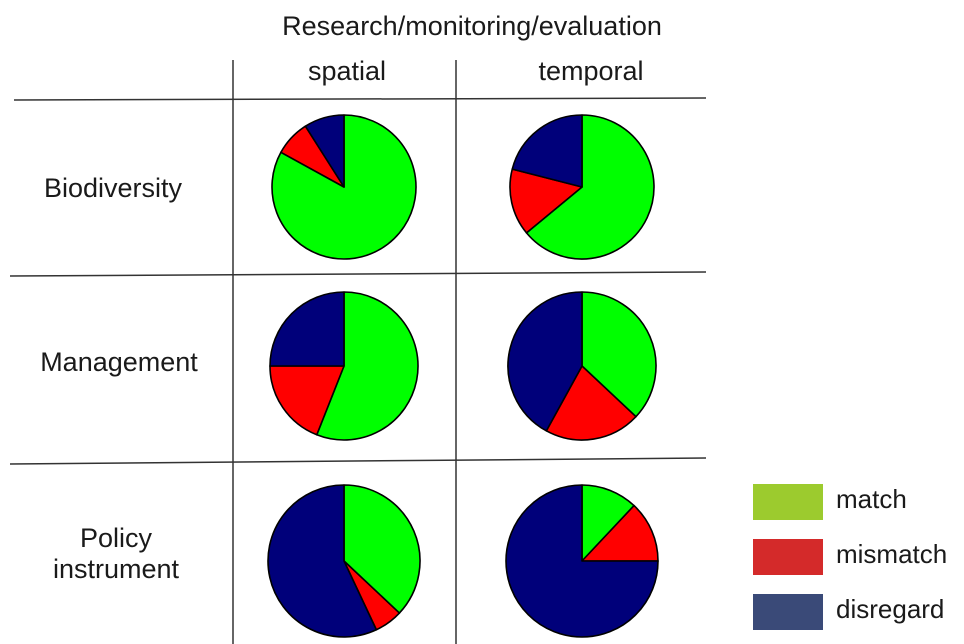  I want to click on pie-management-temporal, so click(582, 366).